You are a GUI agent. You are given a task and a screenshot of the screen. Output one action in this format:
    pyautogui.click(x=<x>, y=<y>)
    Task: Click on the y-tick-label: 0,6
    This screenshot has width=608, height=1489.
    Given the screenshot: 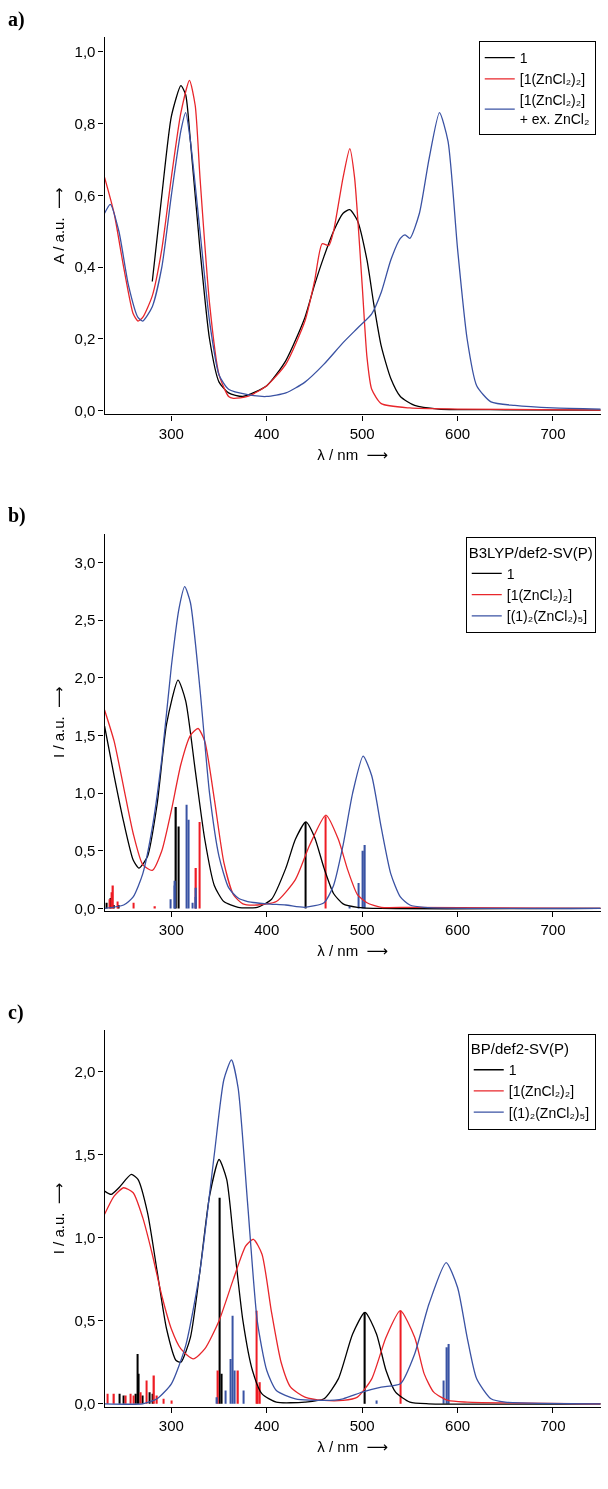 What is the action you would take?
    pyautogui.click(x=85, y=195)
    